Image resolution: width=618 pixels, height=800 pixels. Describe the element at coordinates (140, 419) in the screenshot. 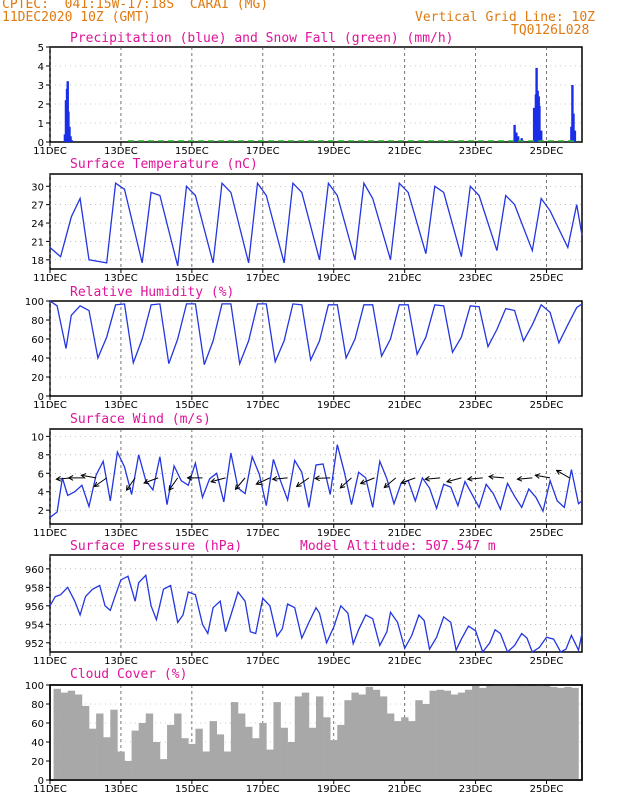

I see `panel-title: Surface Wind (m/s)` at that location.